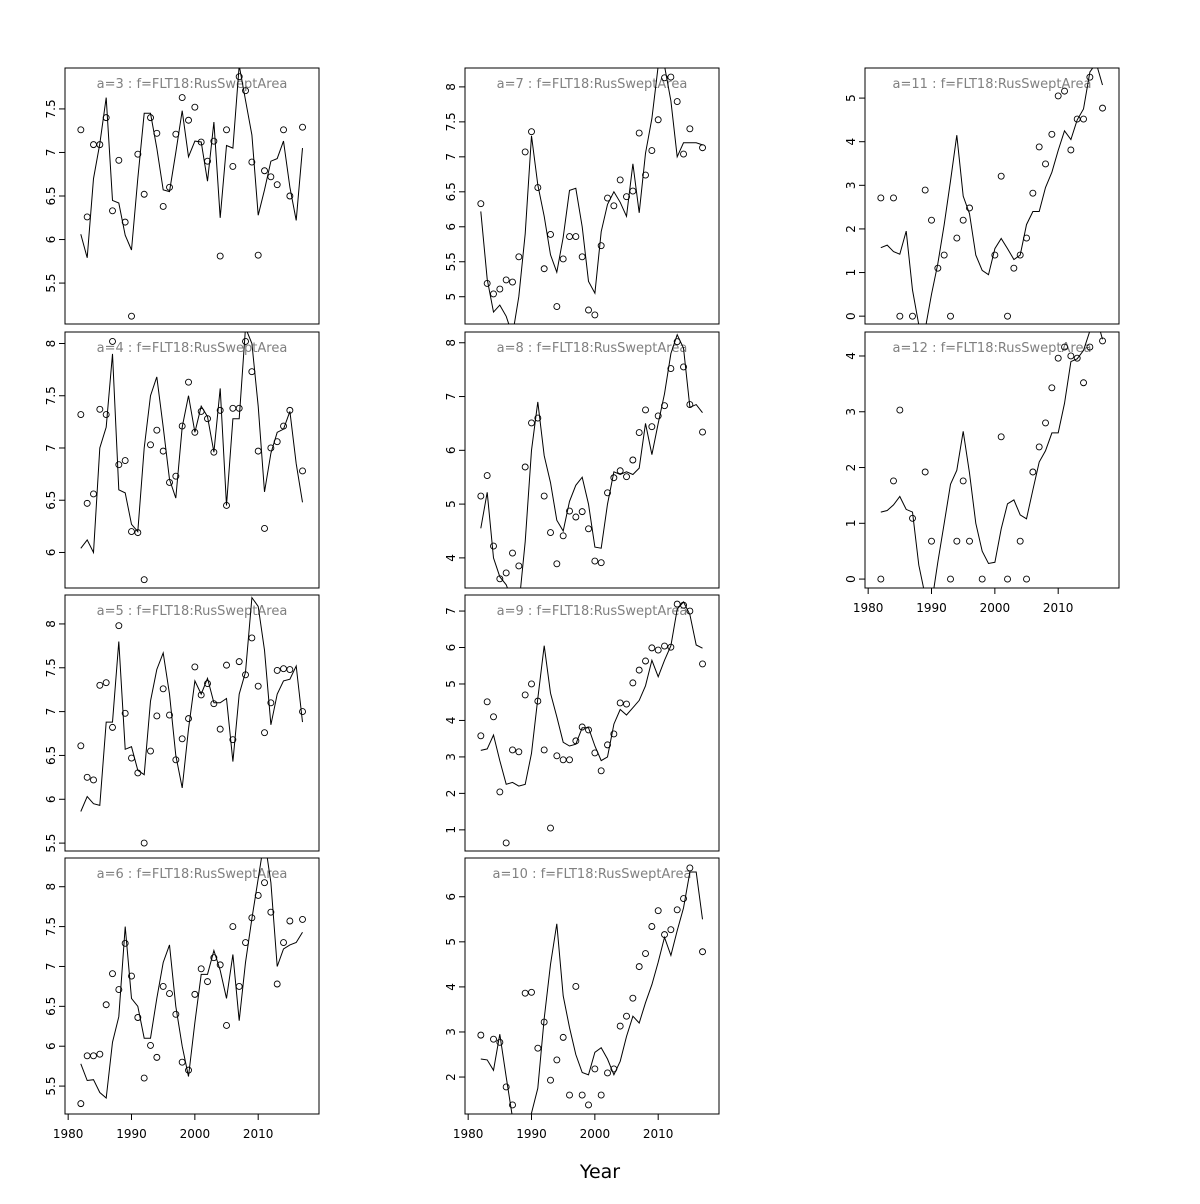 This screenshot has width=1200, height=1204. I want to click on panel: a=3 : f=FLT18:RusSweptArea 5.5 6 6.5 7 7.5, so click(182, 196).